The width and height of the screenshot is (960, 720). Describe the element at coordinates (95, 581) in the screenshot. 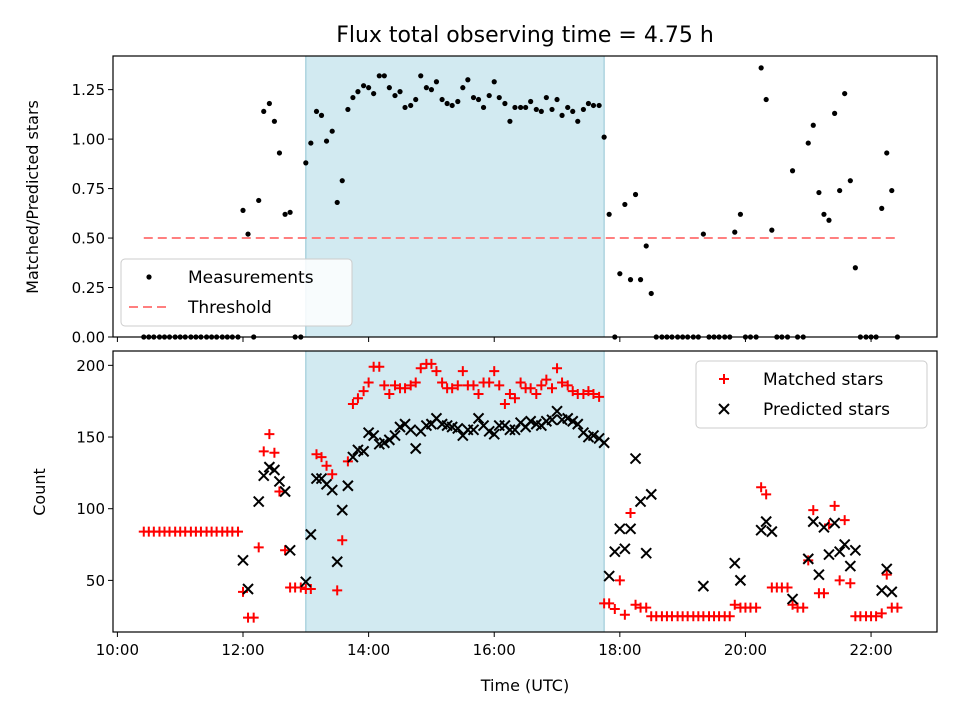

I see `y-tick-label: 50` at that location.